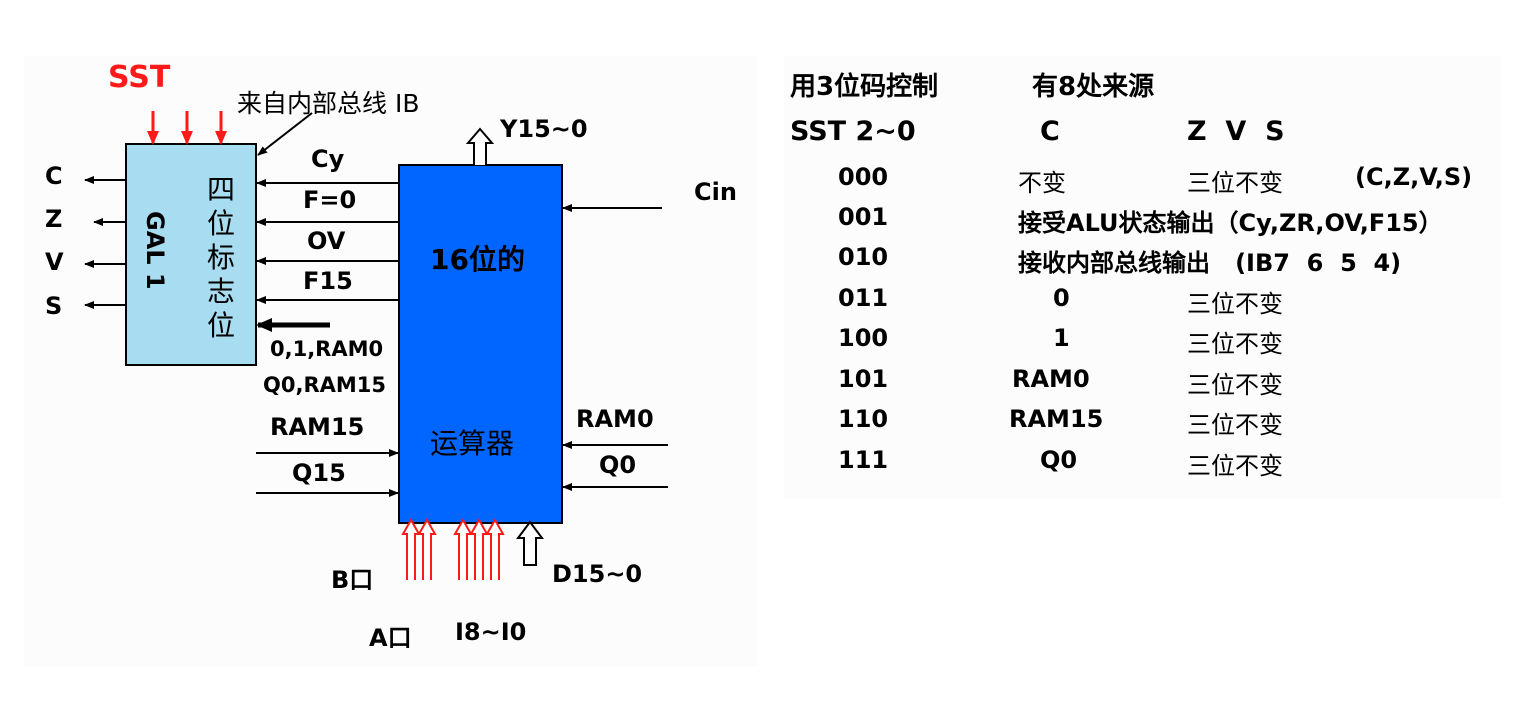  What do you see at coordinates (54, 219) in the screenshot?
I see `flag-output-z: Z` at bounding box center [54, 219].